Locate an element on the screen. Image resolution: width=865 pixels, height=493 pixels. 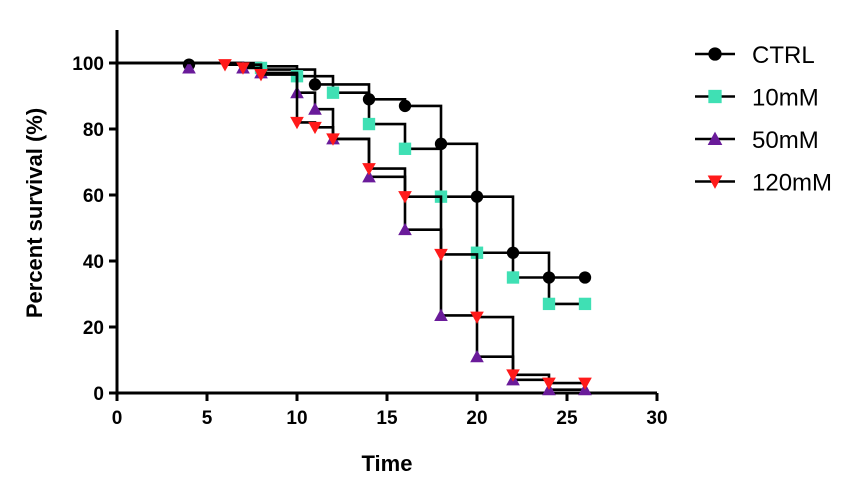
x-tick-label: 15 is located at coordinates (387, 418).